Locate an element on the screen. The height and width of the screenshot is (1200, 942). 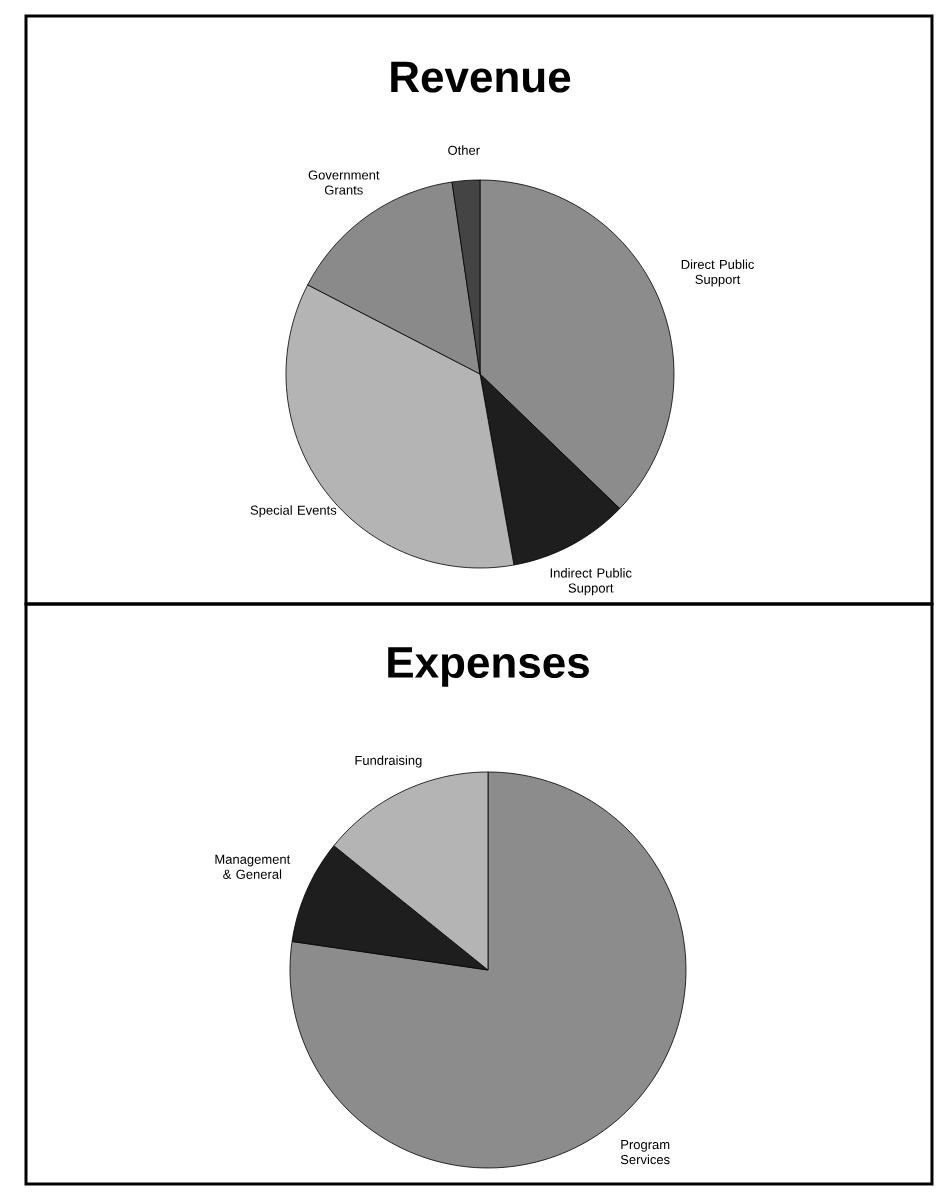
chart-title: Expenses is located at coordinates (488, 667).